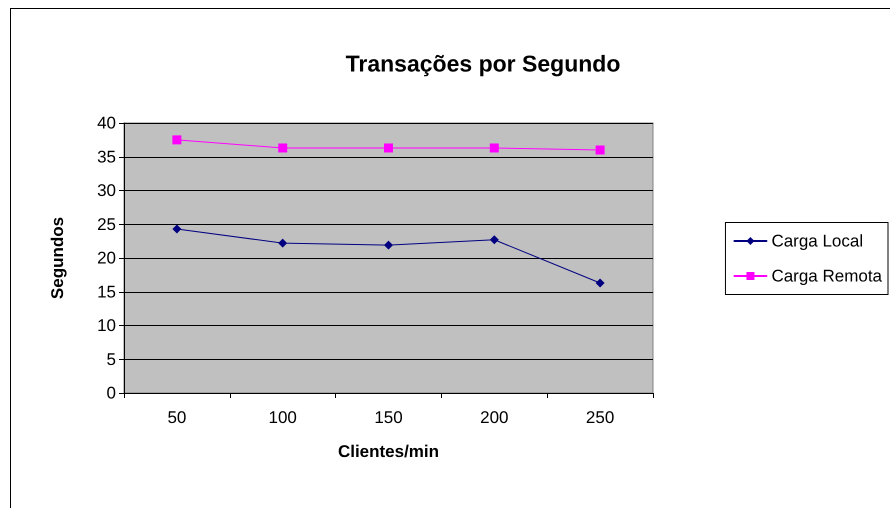 The width and height of the screenshot is (891, 510). I want to click on legend-label: Carga Local, so click(817, 241).